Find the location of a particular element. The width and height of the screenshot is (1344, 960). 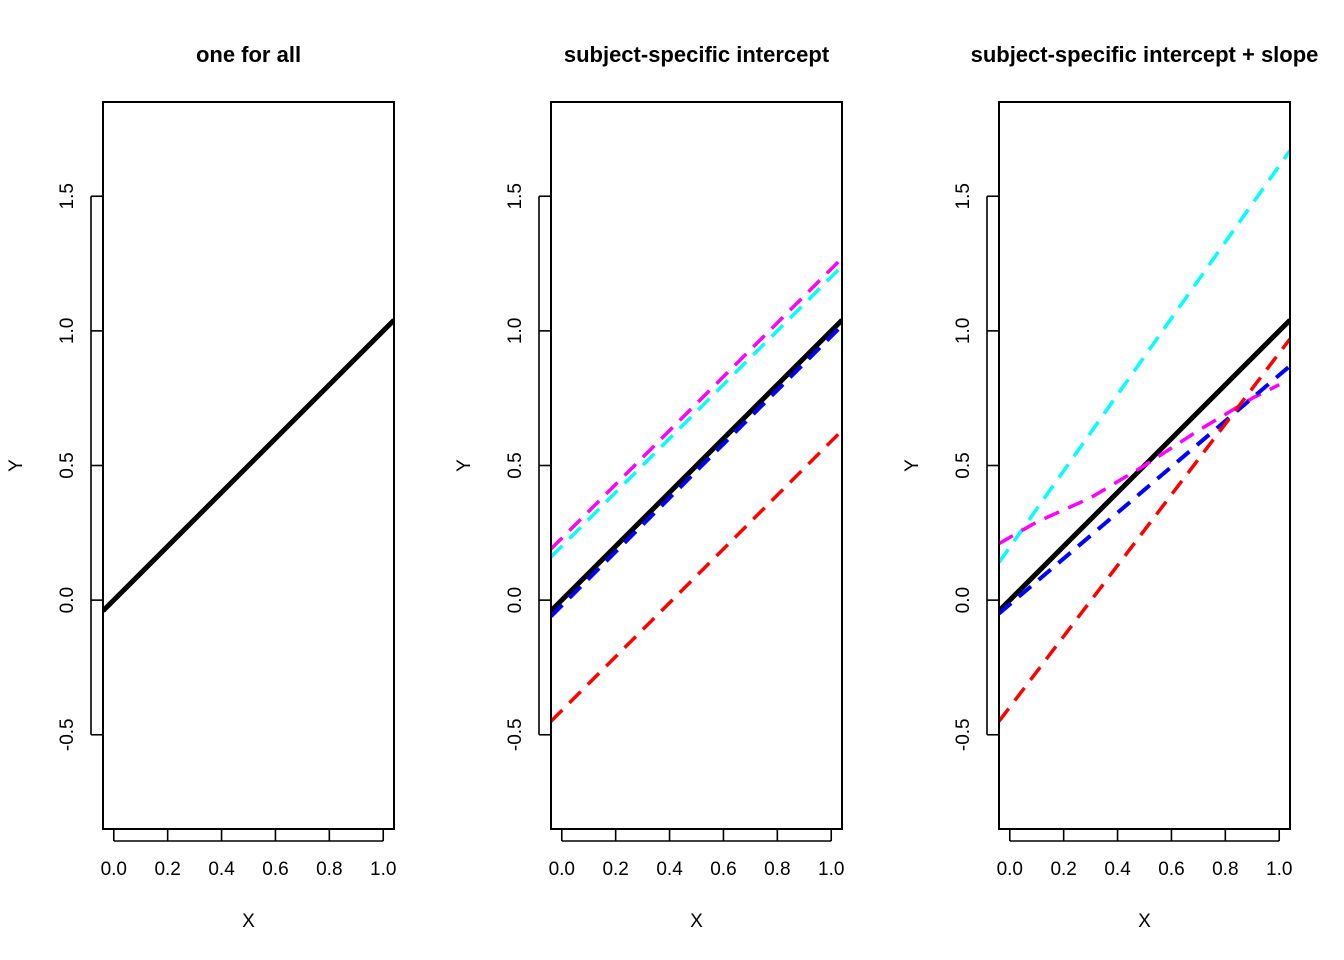

chart-title: subject-specific intercept is located at coordinates (697, 54).